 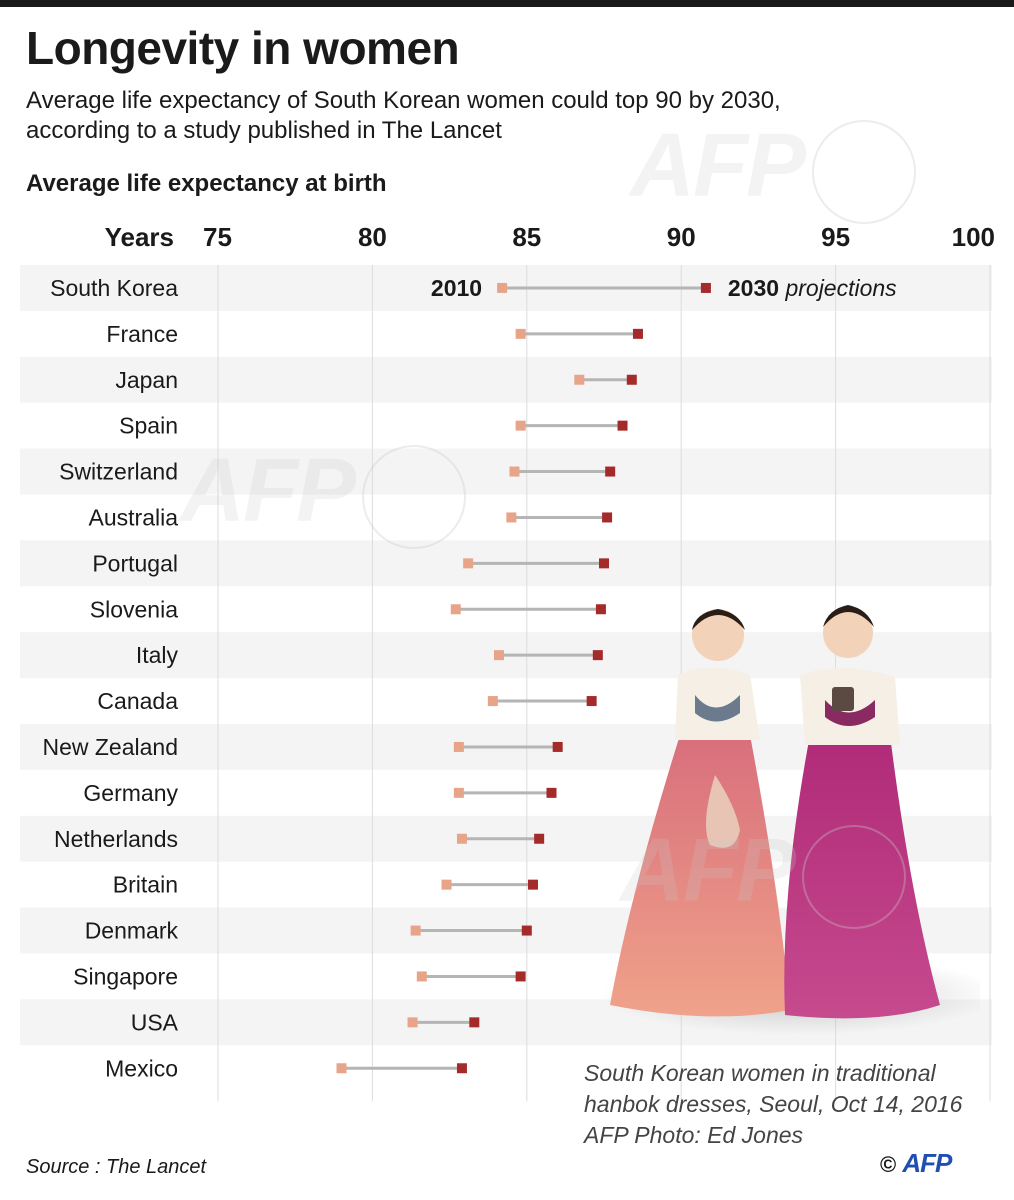 I want to click on caption-line-2: hanbok dresses, Seoul, Oct 14, 2016, so click(x=773, y=1104).